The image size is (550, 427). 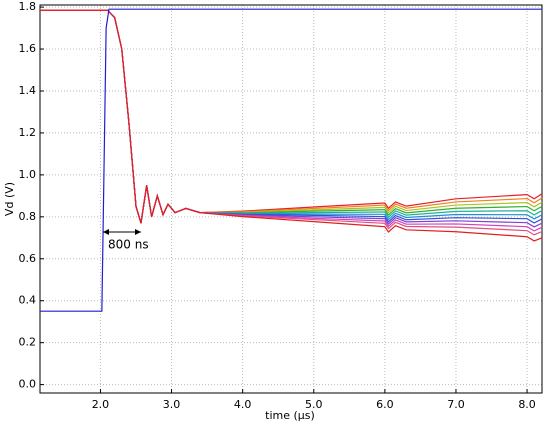 I want to click on x-tick-label: 4.0, so click(x=243, y=404).